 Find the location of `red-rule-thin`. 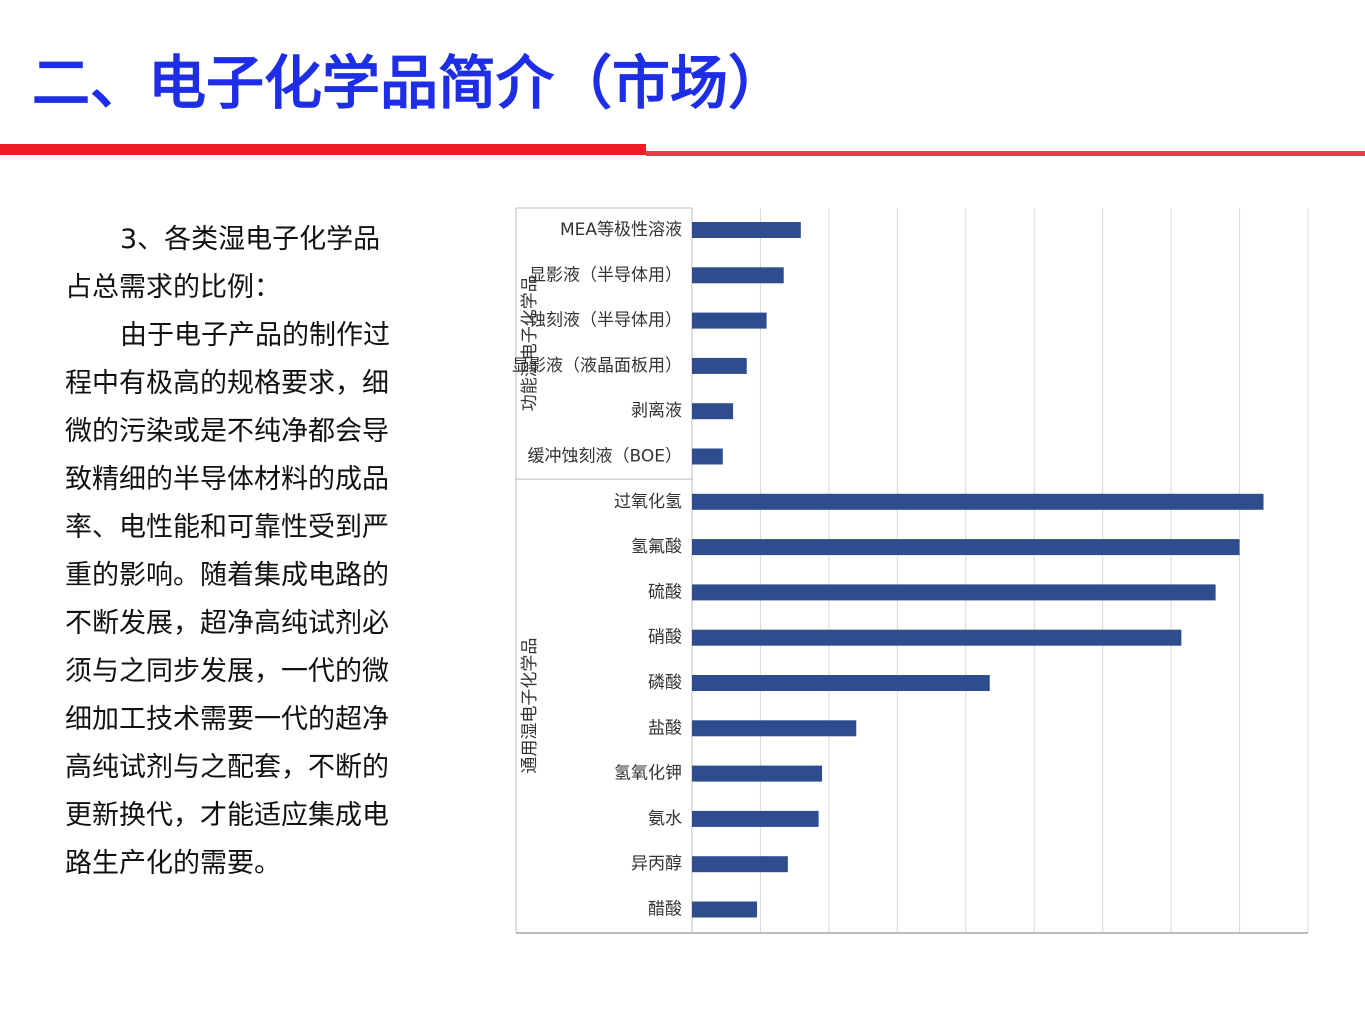

red-rule-thin is located at coordinates (1005, 153).